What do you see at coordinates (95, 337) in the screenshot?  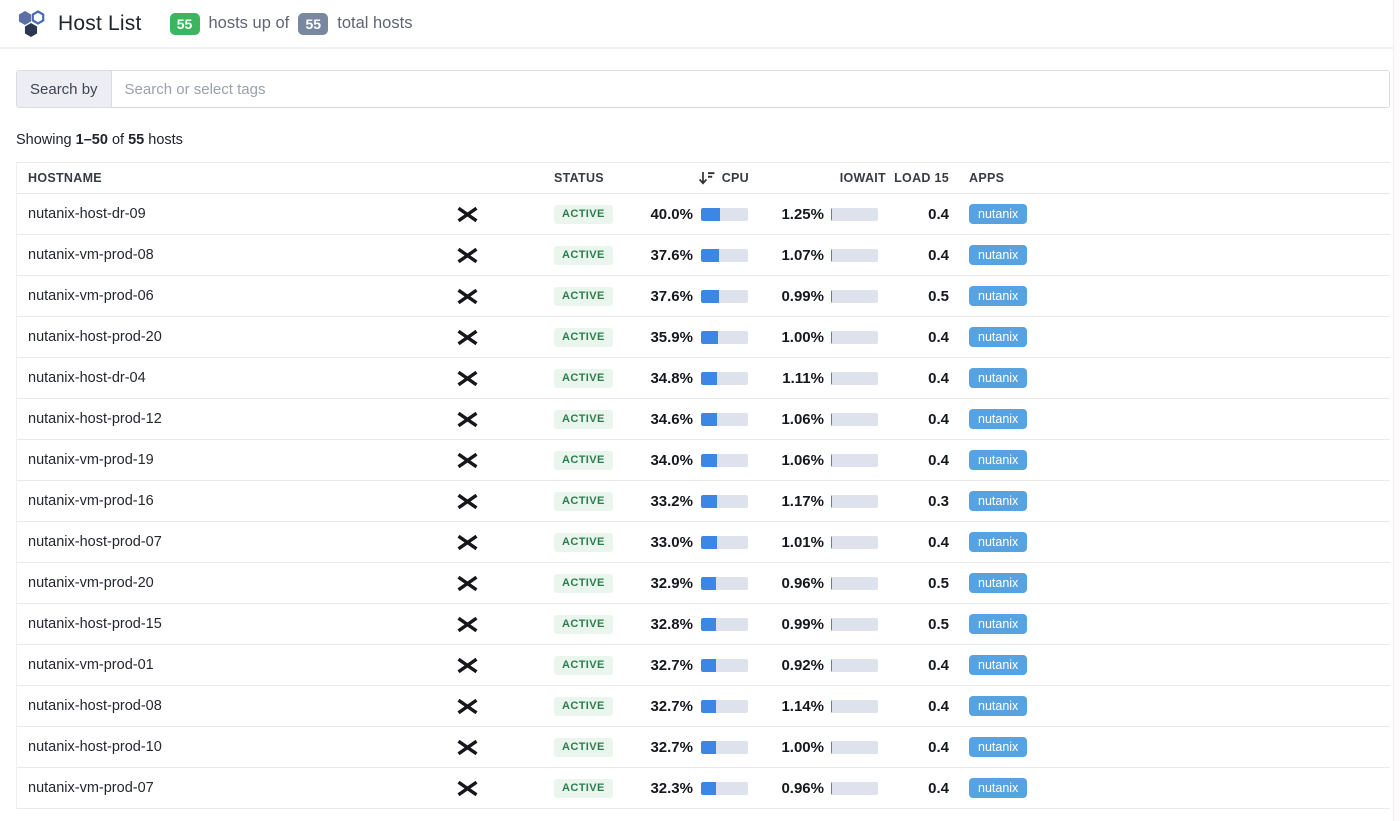 I see `hostname: nutanix-host-prod-20` at bounding box center [95, 337].